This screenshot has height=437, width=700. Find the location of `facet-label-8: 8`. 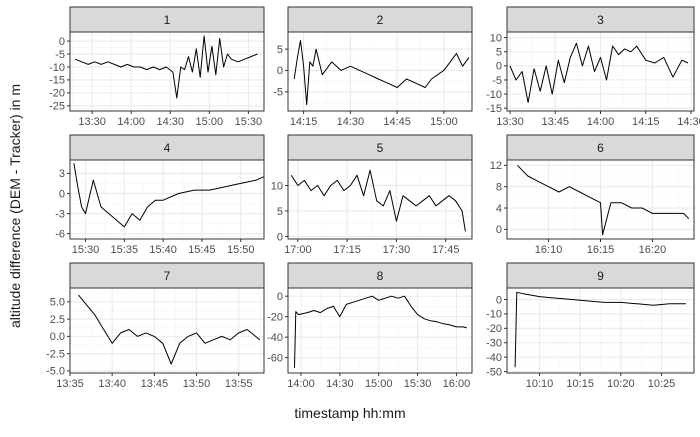

facet-label-8: 8 is located at coordinates (380, 276).